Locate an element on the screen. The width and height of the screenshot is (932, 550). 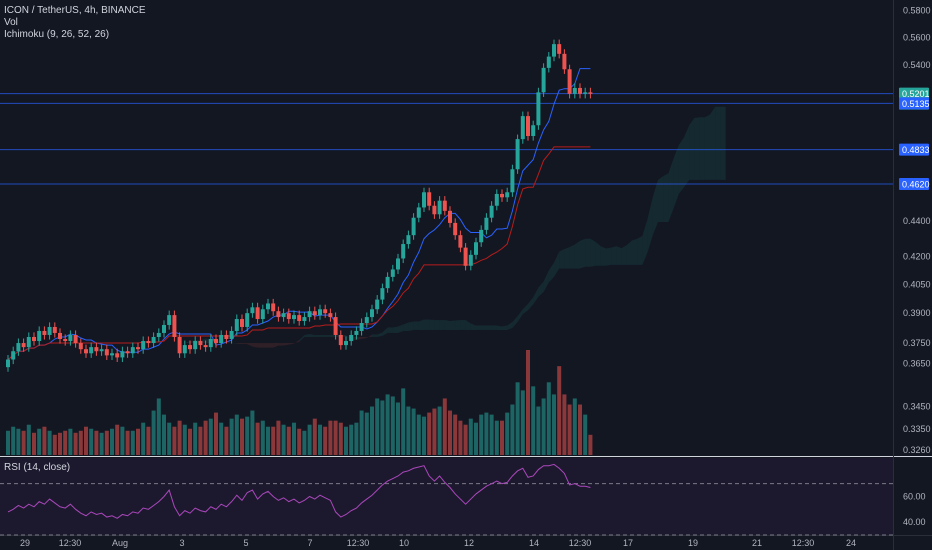
time-axis-label: 24 is located at coordinates (851, 543).